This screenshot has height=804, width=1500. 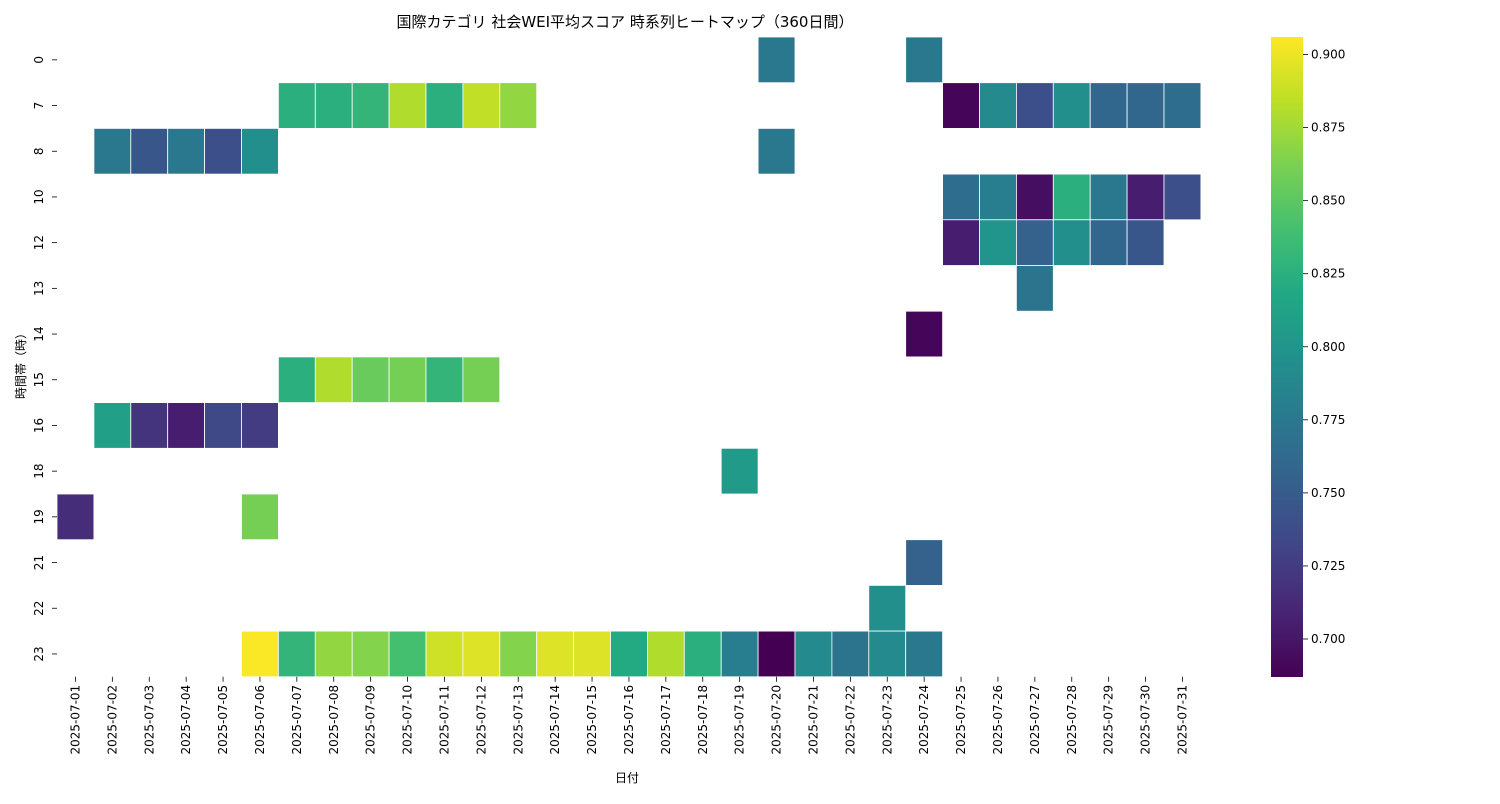 What do you see at coordinates (1328, 639) in the screenshot?
I see `colorbar-tick-label: 0.700` at bounding box center [1328, 639].